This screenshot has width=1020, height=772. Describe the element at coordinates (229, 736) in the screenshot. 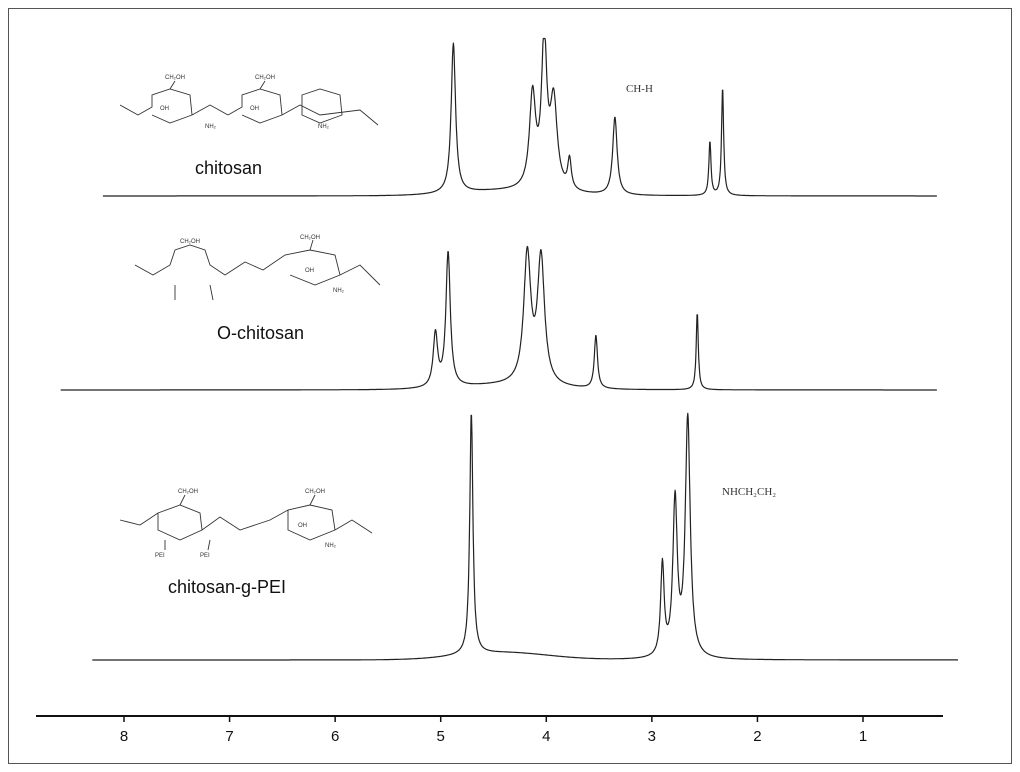

I see `x-tick-label: 7` at that location.